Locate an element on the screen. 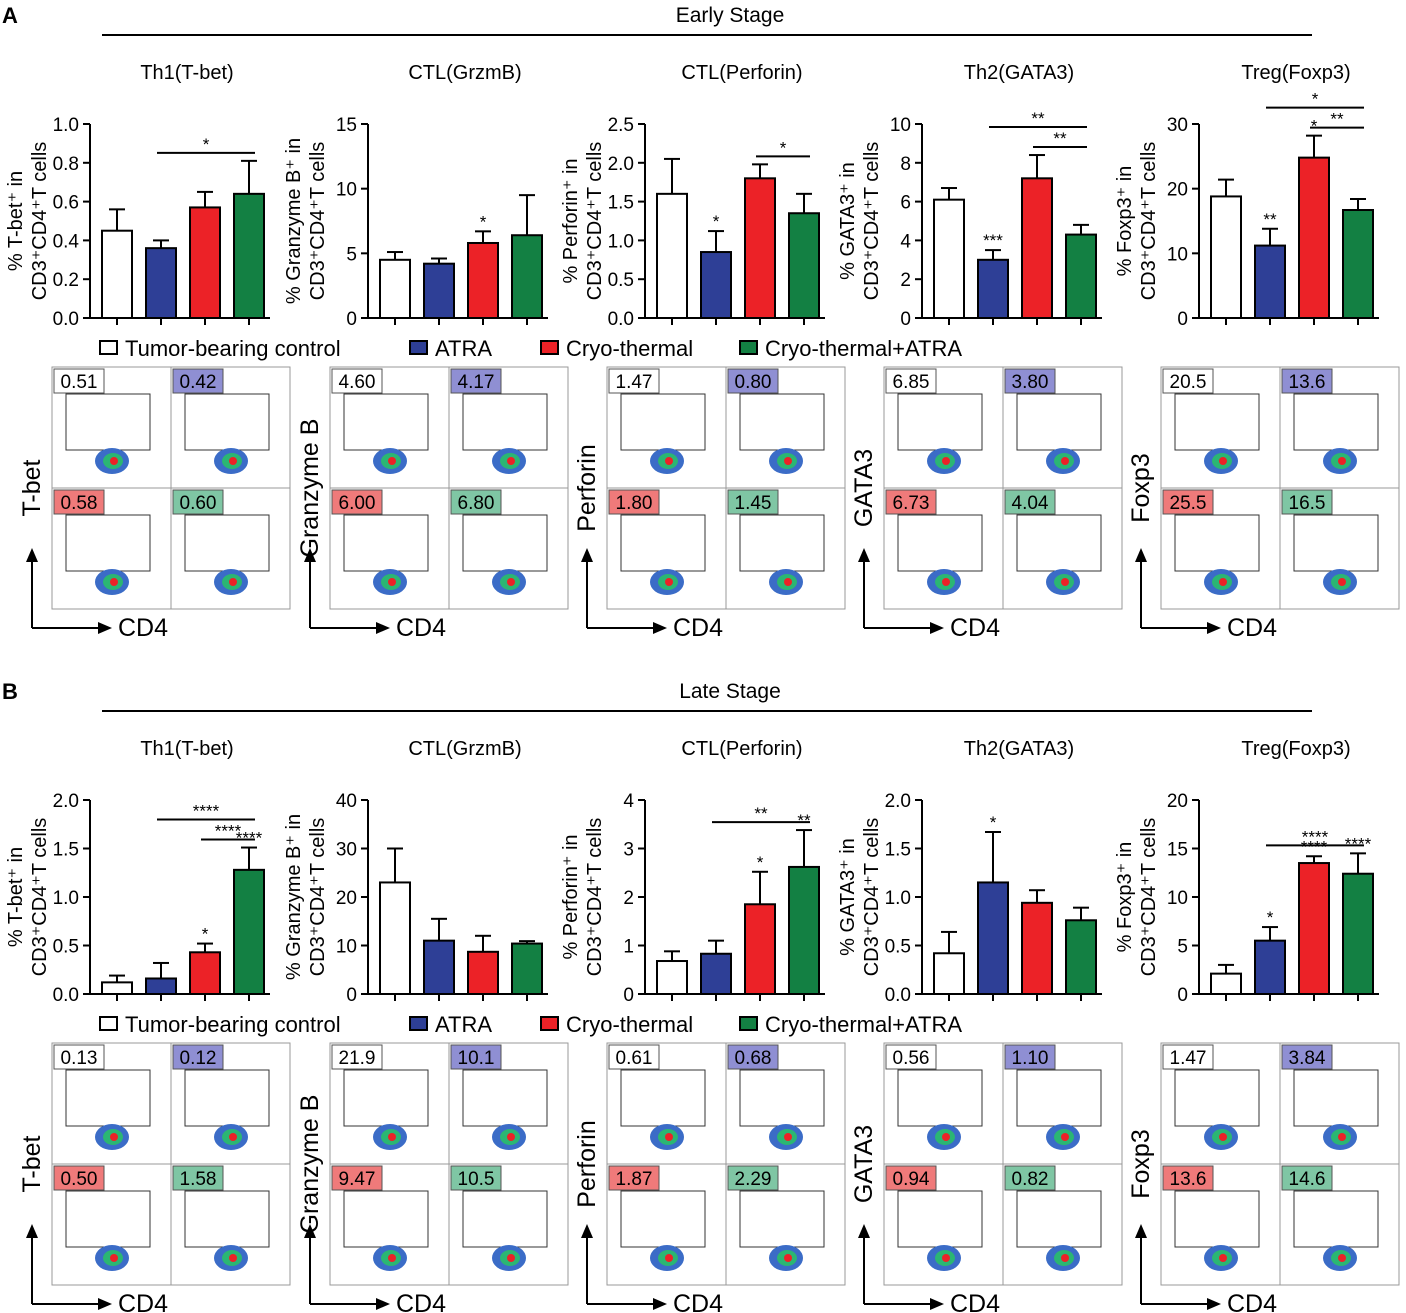 This screenshot has height=1313, width=1406. percent-value: 0.50 is located at coordinates (79, 1179).